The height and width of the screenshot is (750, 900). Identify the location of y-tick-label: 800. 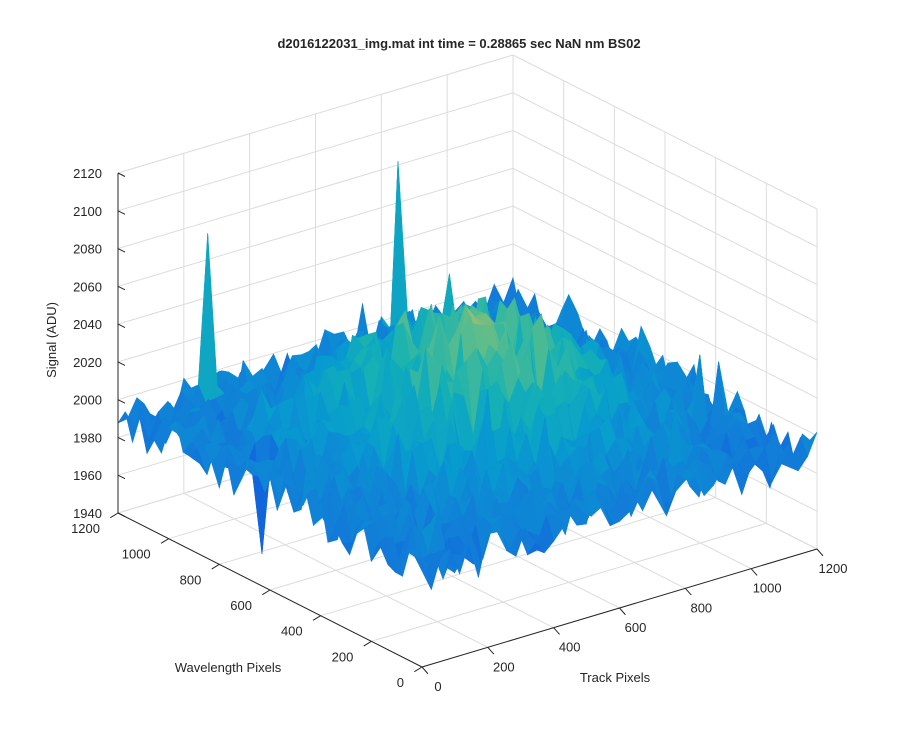
(191, 579).